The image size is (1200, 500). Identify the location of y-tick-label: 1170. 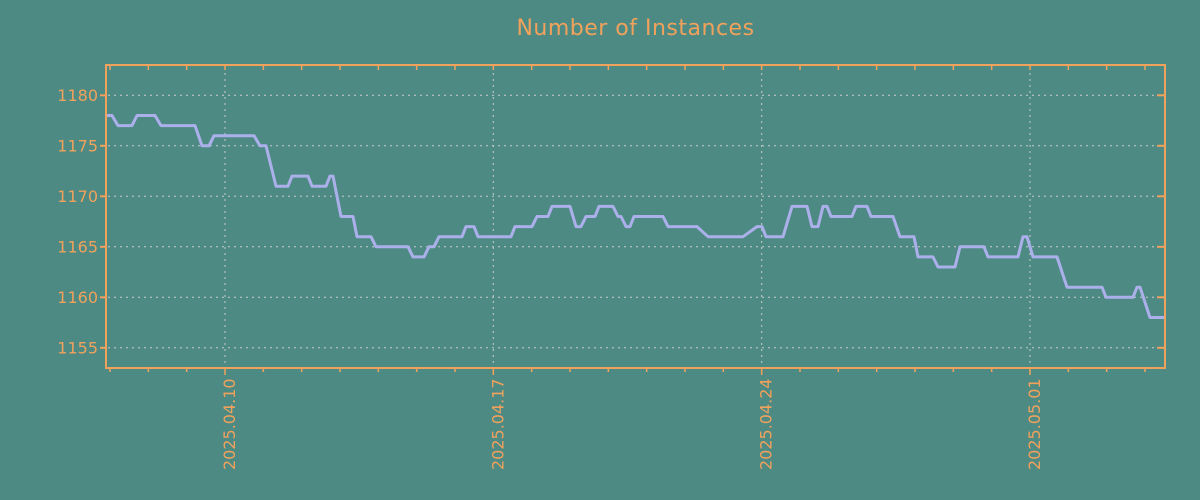
(77, 196).